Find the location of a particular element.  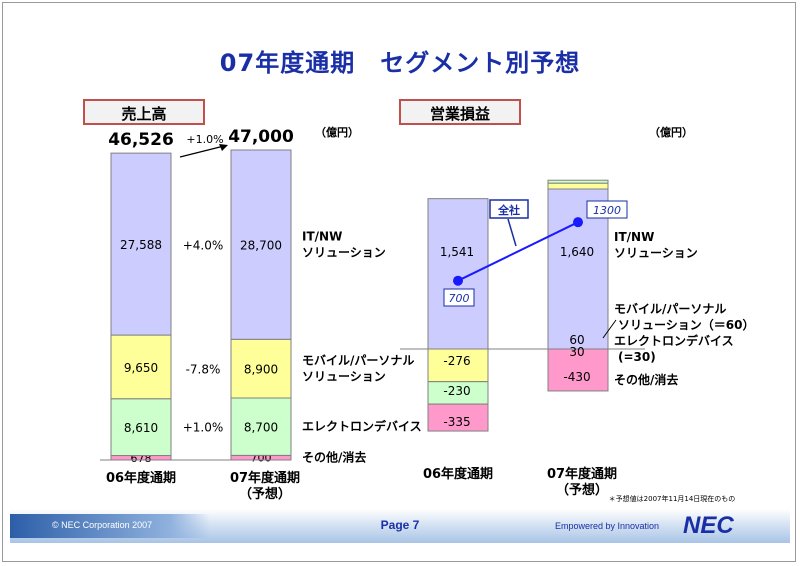

sales-segment-name: その他/消去 is located at coordinates (334, 457).